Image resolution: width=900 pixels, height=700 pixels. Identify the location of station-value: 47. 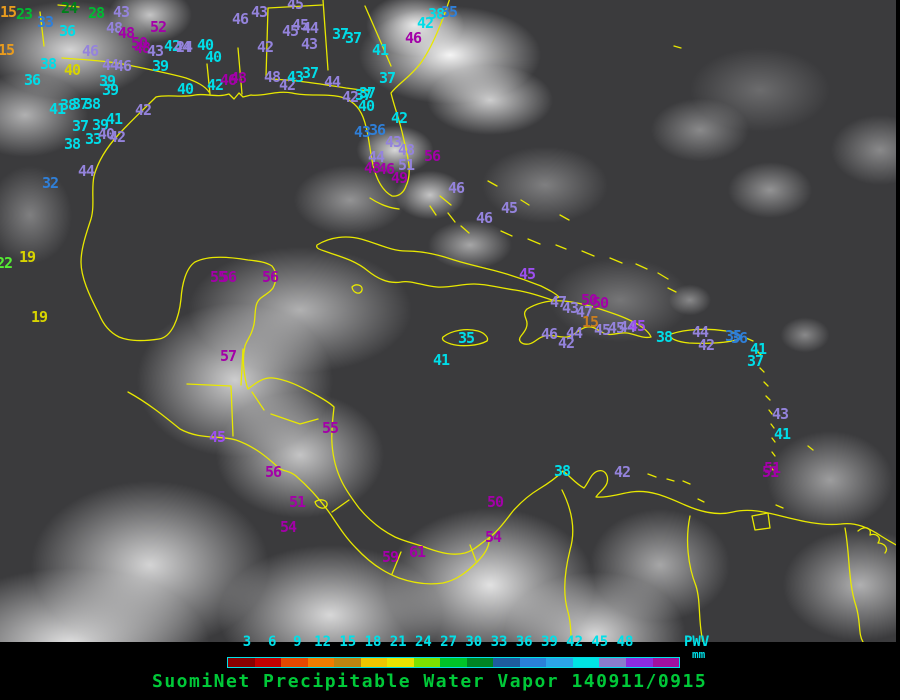
(584, 312).